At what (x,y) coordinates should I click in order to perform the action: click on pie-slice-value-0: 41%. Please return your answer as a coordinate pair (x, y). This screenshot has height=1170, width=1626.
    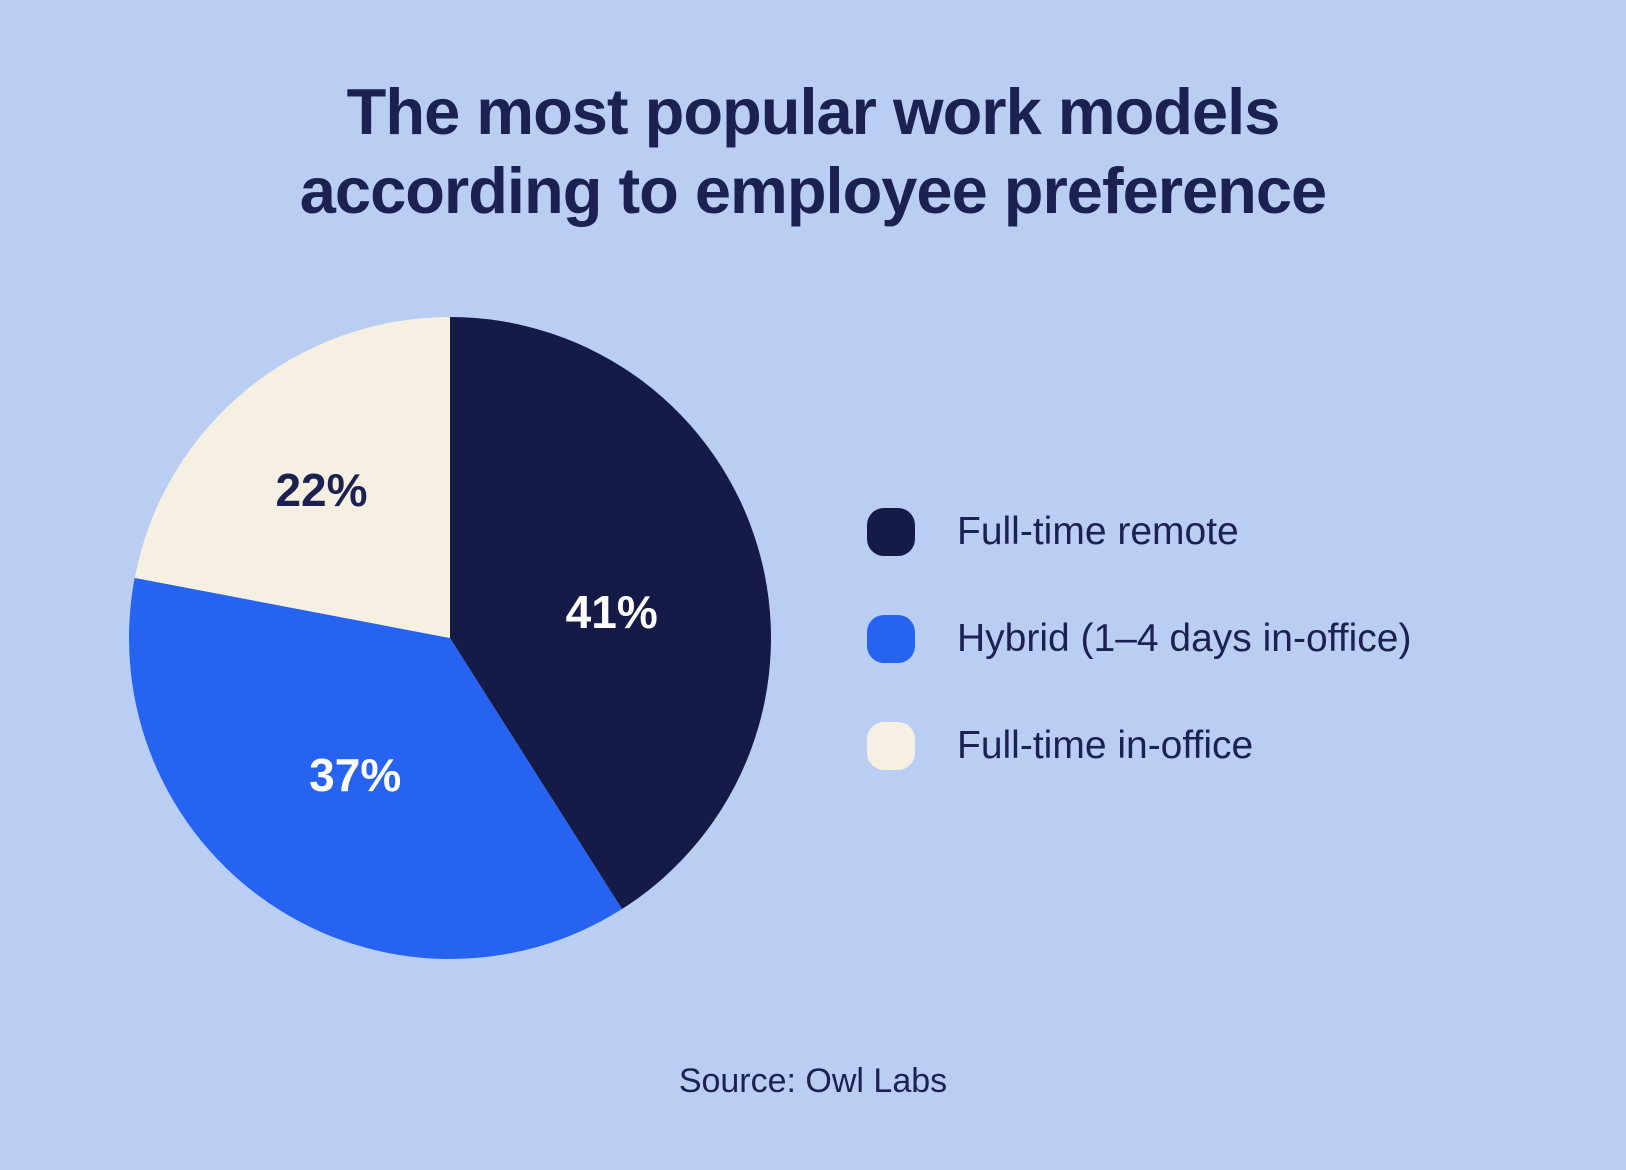
    Looking at the image, I should click on (611, 612).